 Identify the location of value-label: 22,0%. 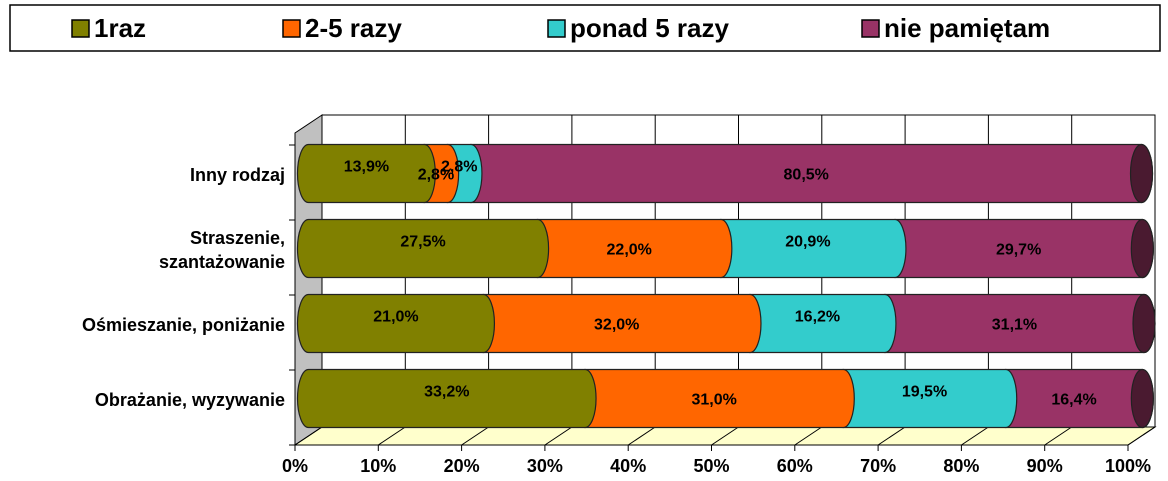
(629, 250).